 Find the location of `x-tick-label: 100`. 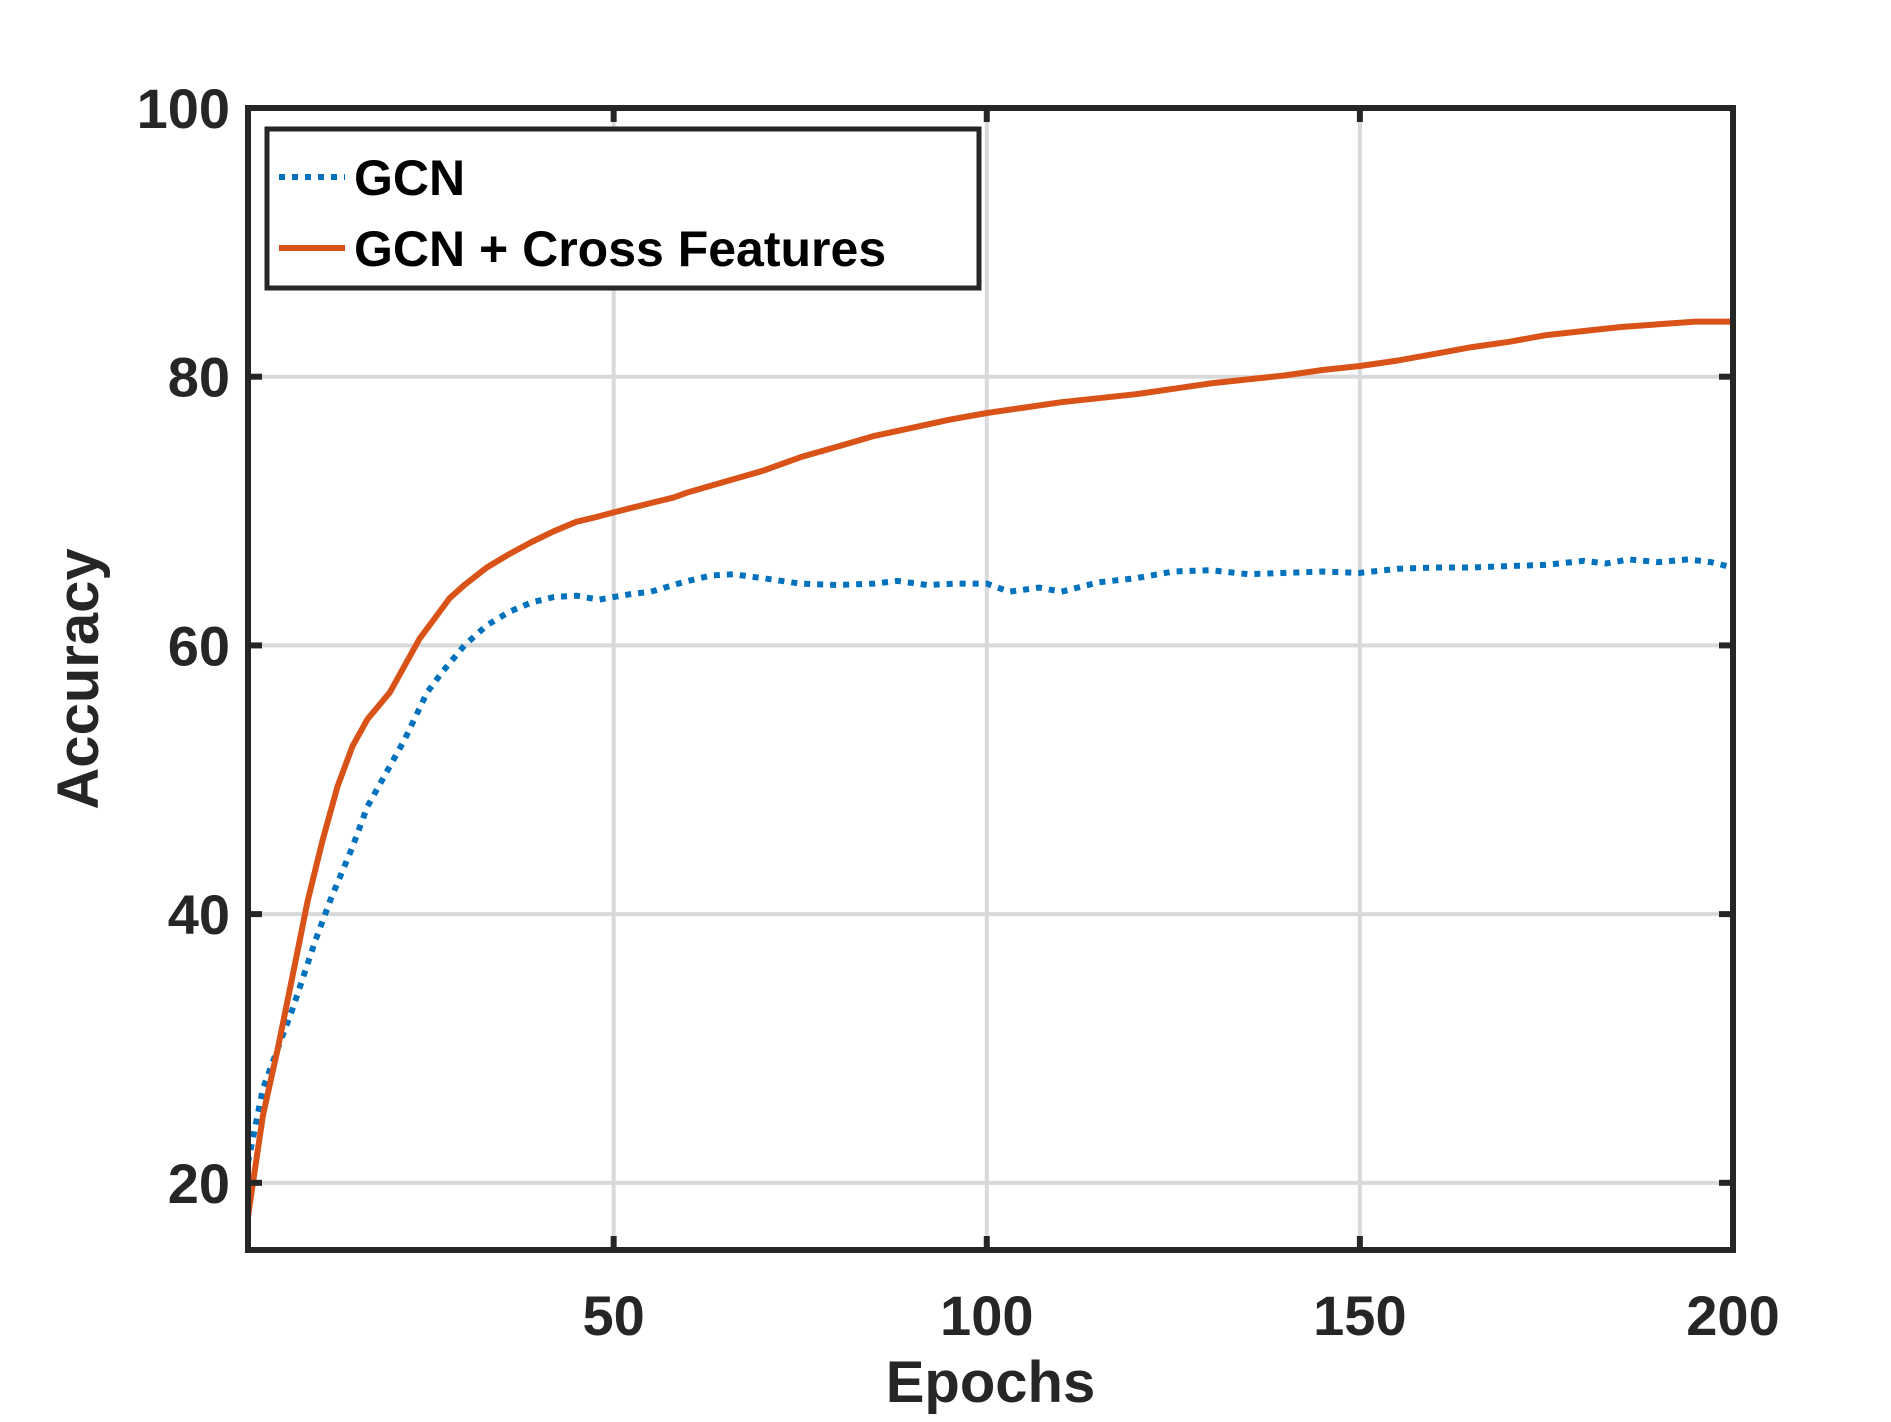

x-tick-label: 100 is located at coordinates (986, 1315).